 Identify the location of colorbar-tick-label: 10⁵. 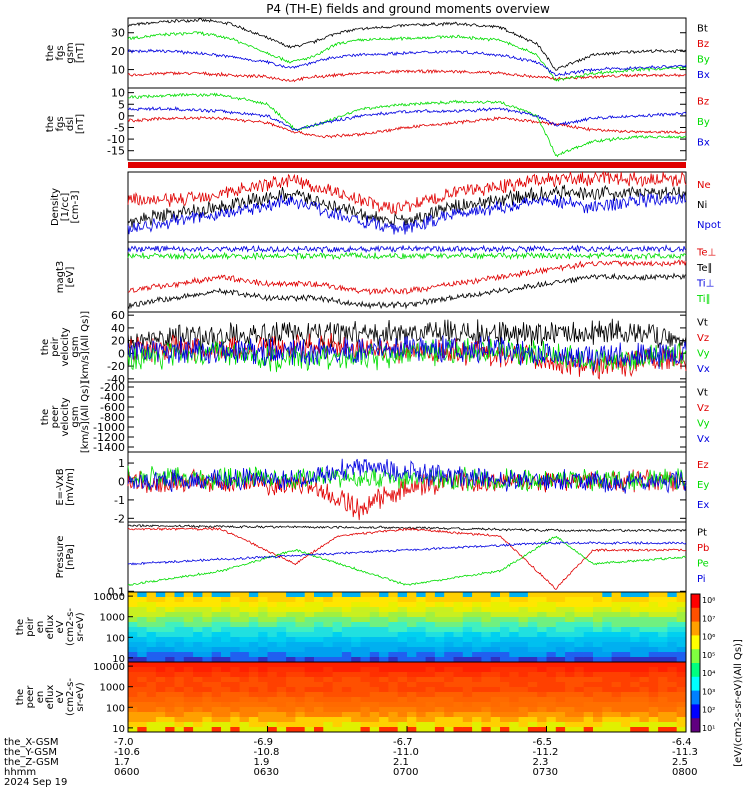
(708, 655).